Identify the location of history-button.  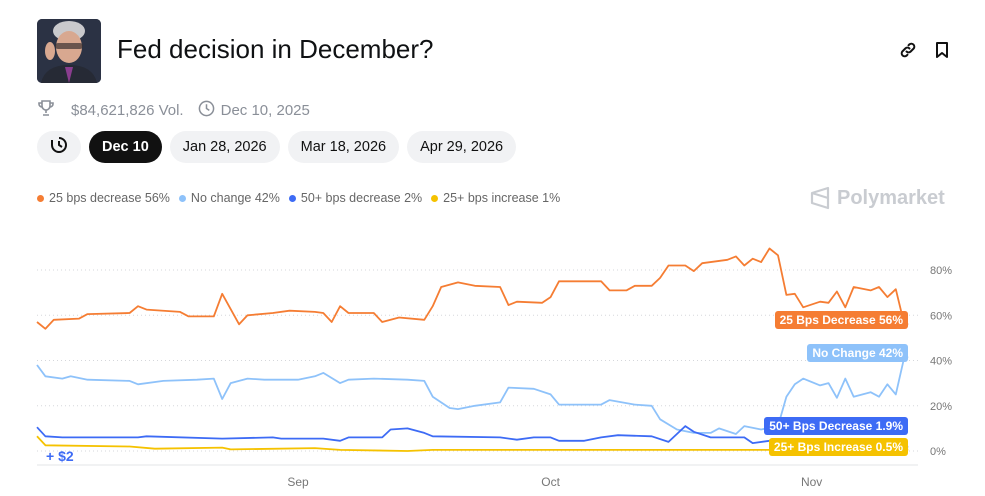
(59, 147).